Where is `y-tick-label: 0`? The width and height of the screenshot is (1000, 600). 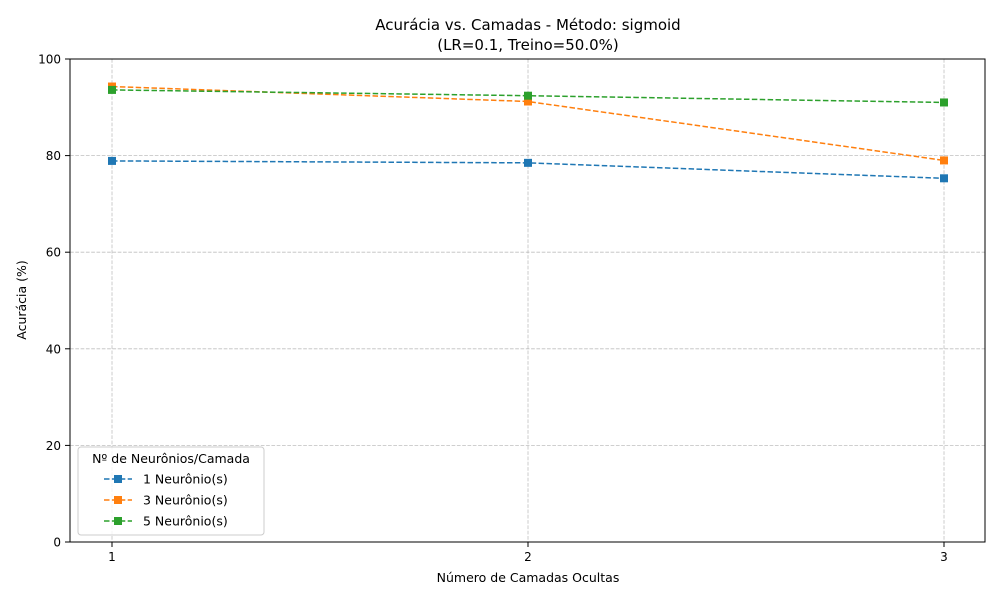 y-tick-label: 0 is located at coordinates (57, 543).